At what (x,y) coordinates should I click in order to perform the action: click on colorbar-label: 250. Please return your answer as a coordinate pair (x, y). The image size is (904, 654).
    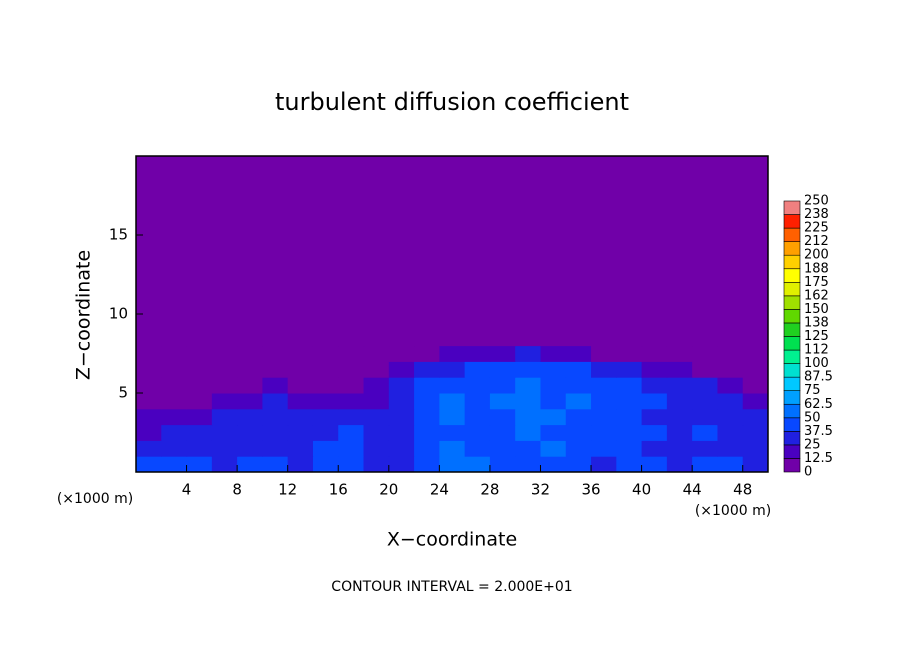
    Looking at the image, I should click on (816, 201).